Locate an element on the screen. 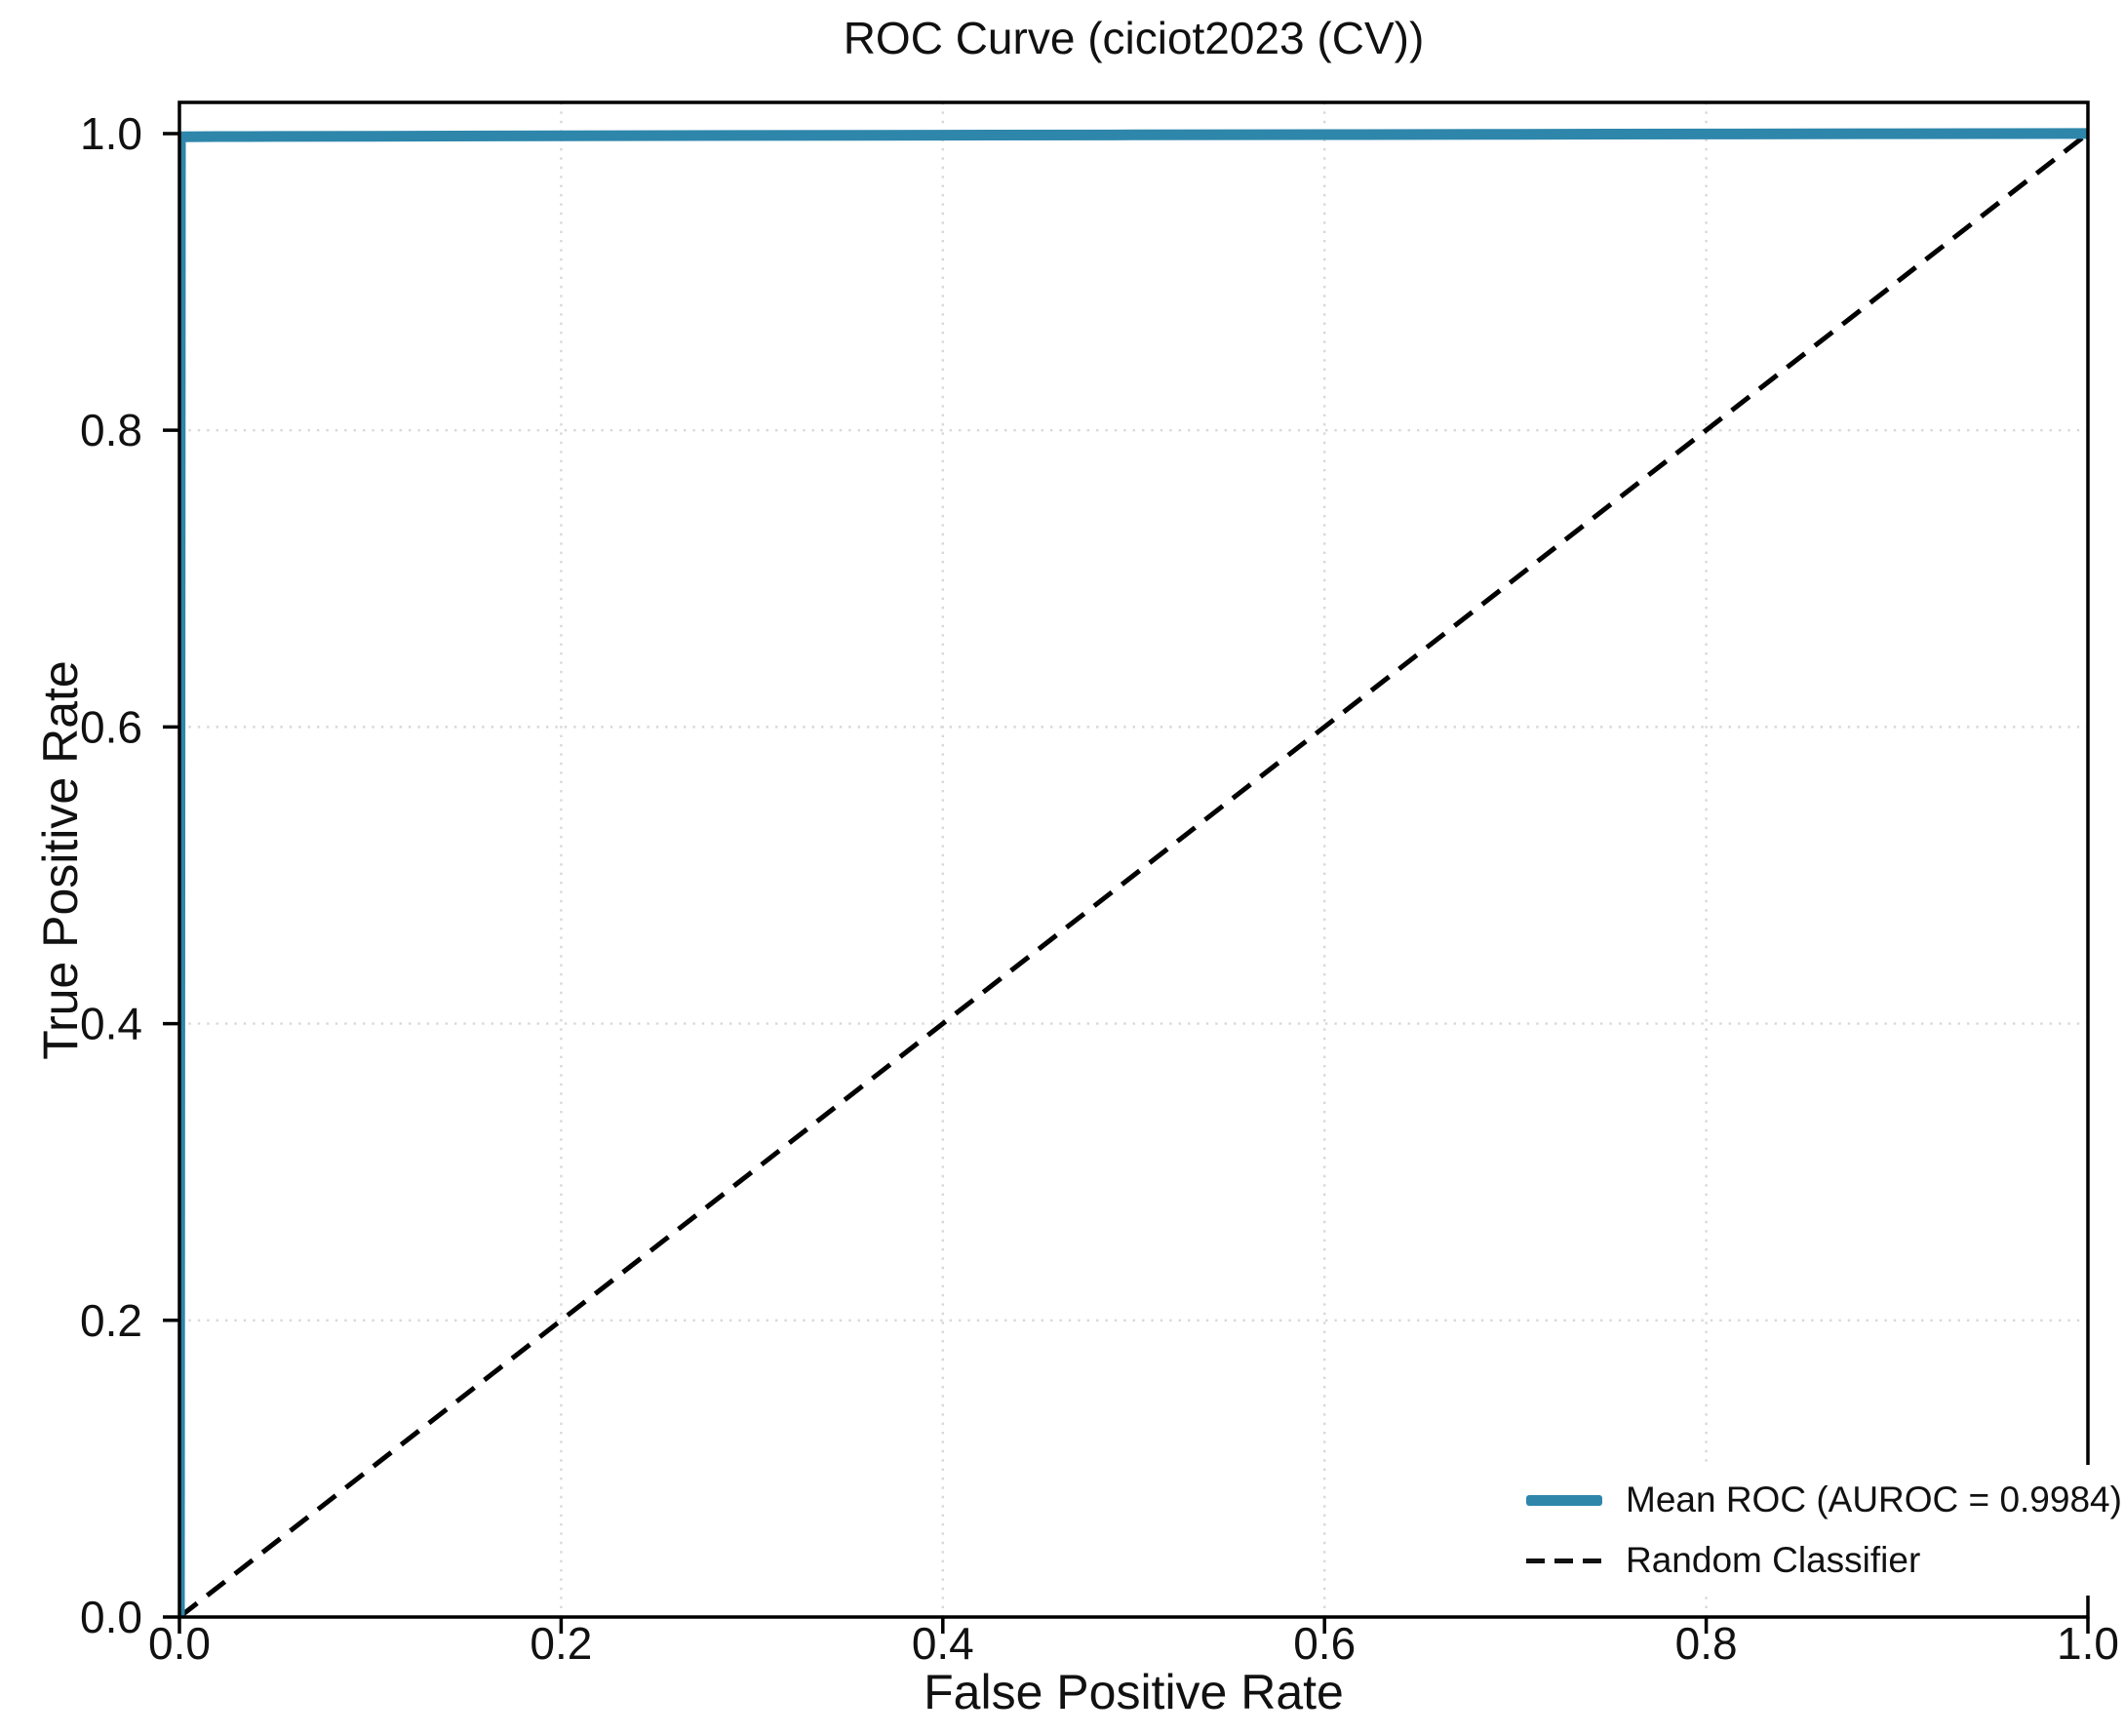 Image resolution: width=2124 pixels, height=1736 pixels. x-tick-label: 1.0 is located at coordinates (2088, 1643).